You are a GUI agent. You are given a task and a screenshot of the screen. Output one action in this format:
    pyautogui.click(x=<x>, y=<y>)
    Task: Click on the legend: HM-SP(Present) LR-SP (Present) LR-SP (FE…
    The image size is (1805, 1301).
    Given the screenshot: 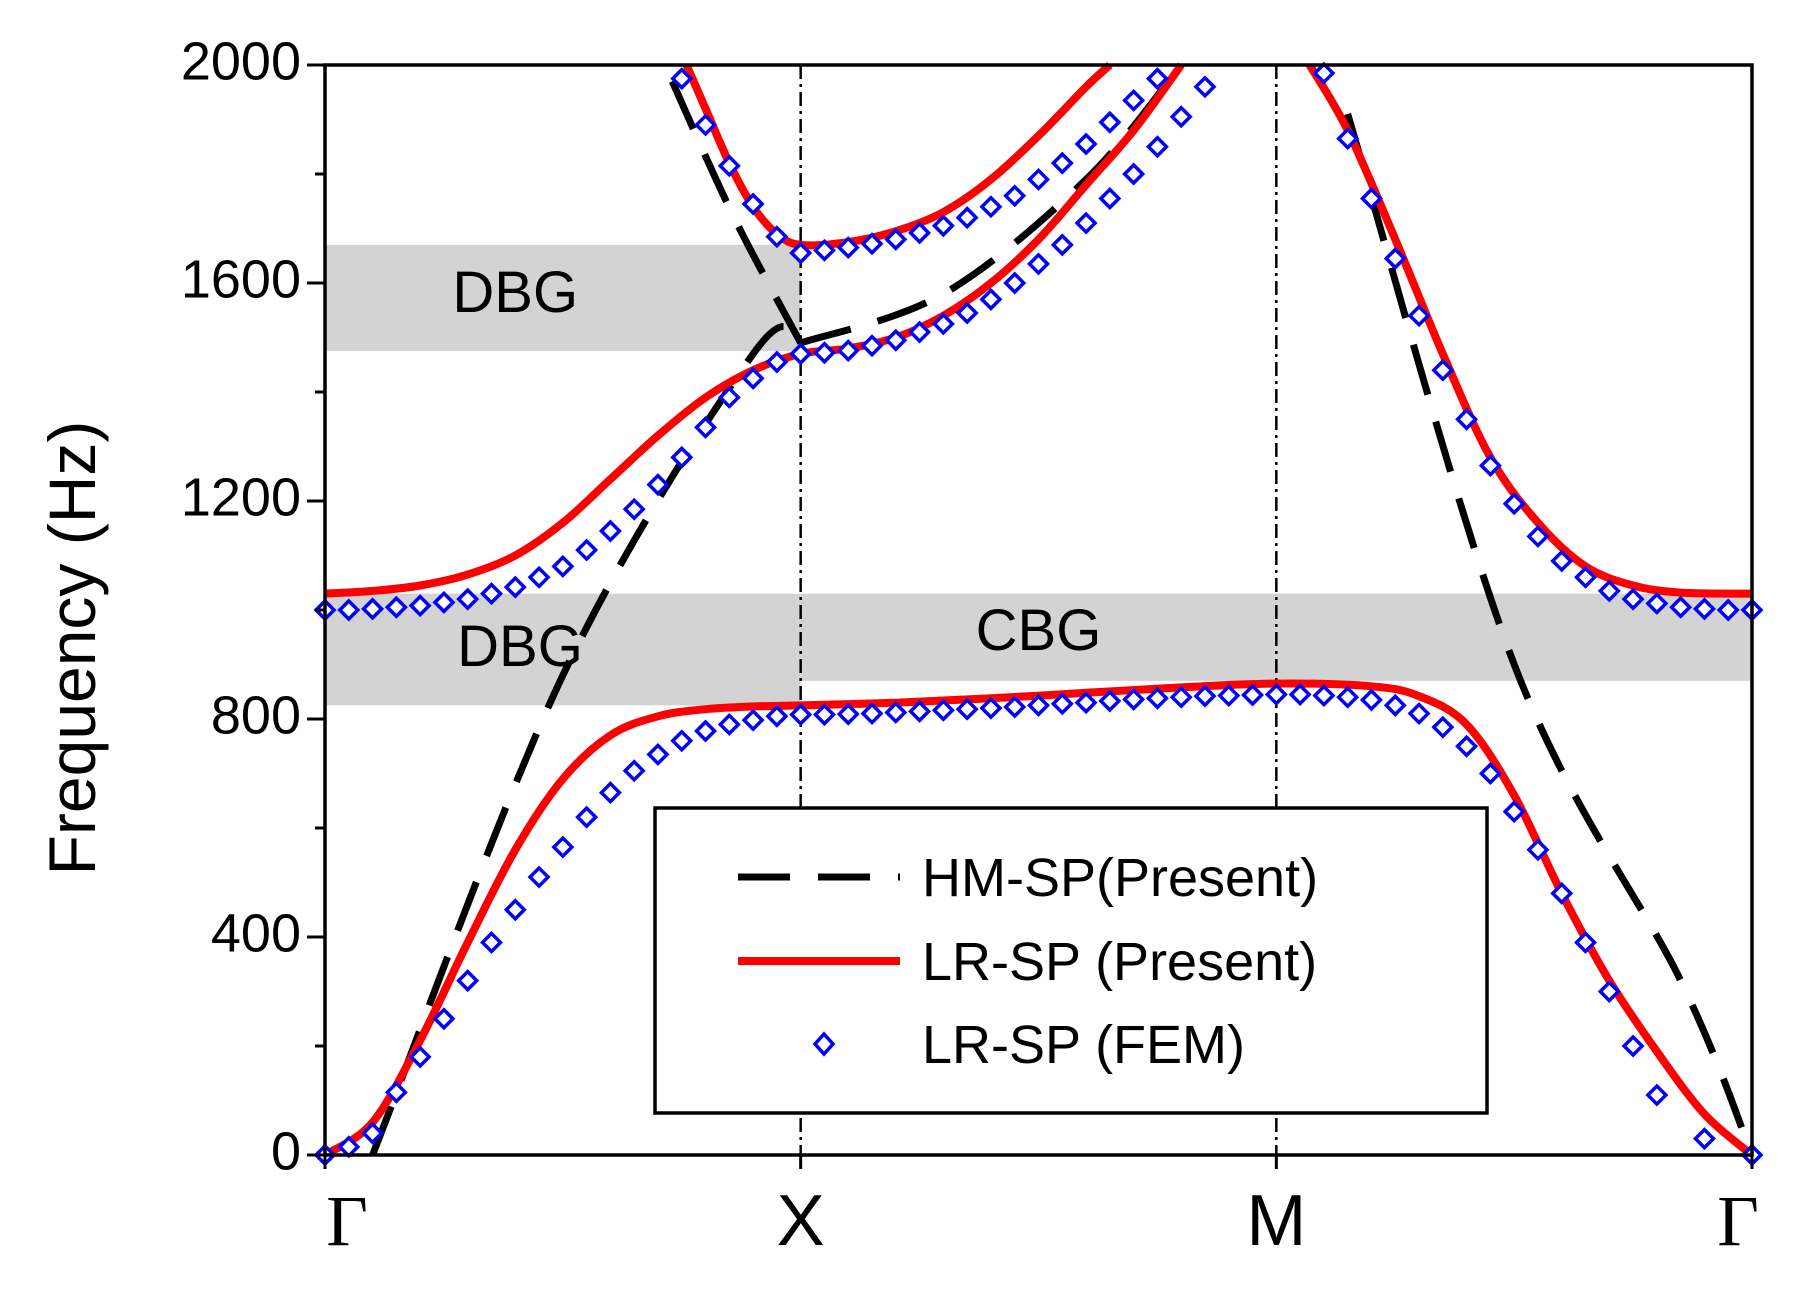 What is the action you would take?
    pyautogui.click(x=1071, y=960)
    